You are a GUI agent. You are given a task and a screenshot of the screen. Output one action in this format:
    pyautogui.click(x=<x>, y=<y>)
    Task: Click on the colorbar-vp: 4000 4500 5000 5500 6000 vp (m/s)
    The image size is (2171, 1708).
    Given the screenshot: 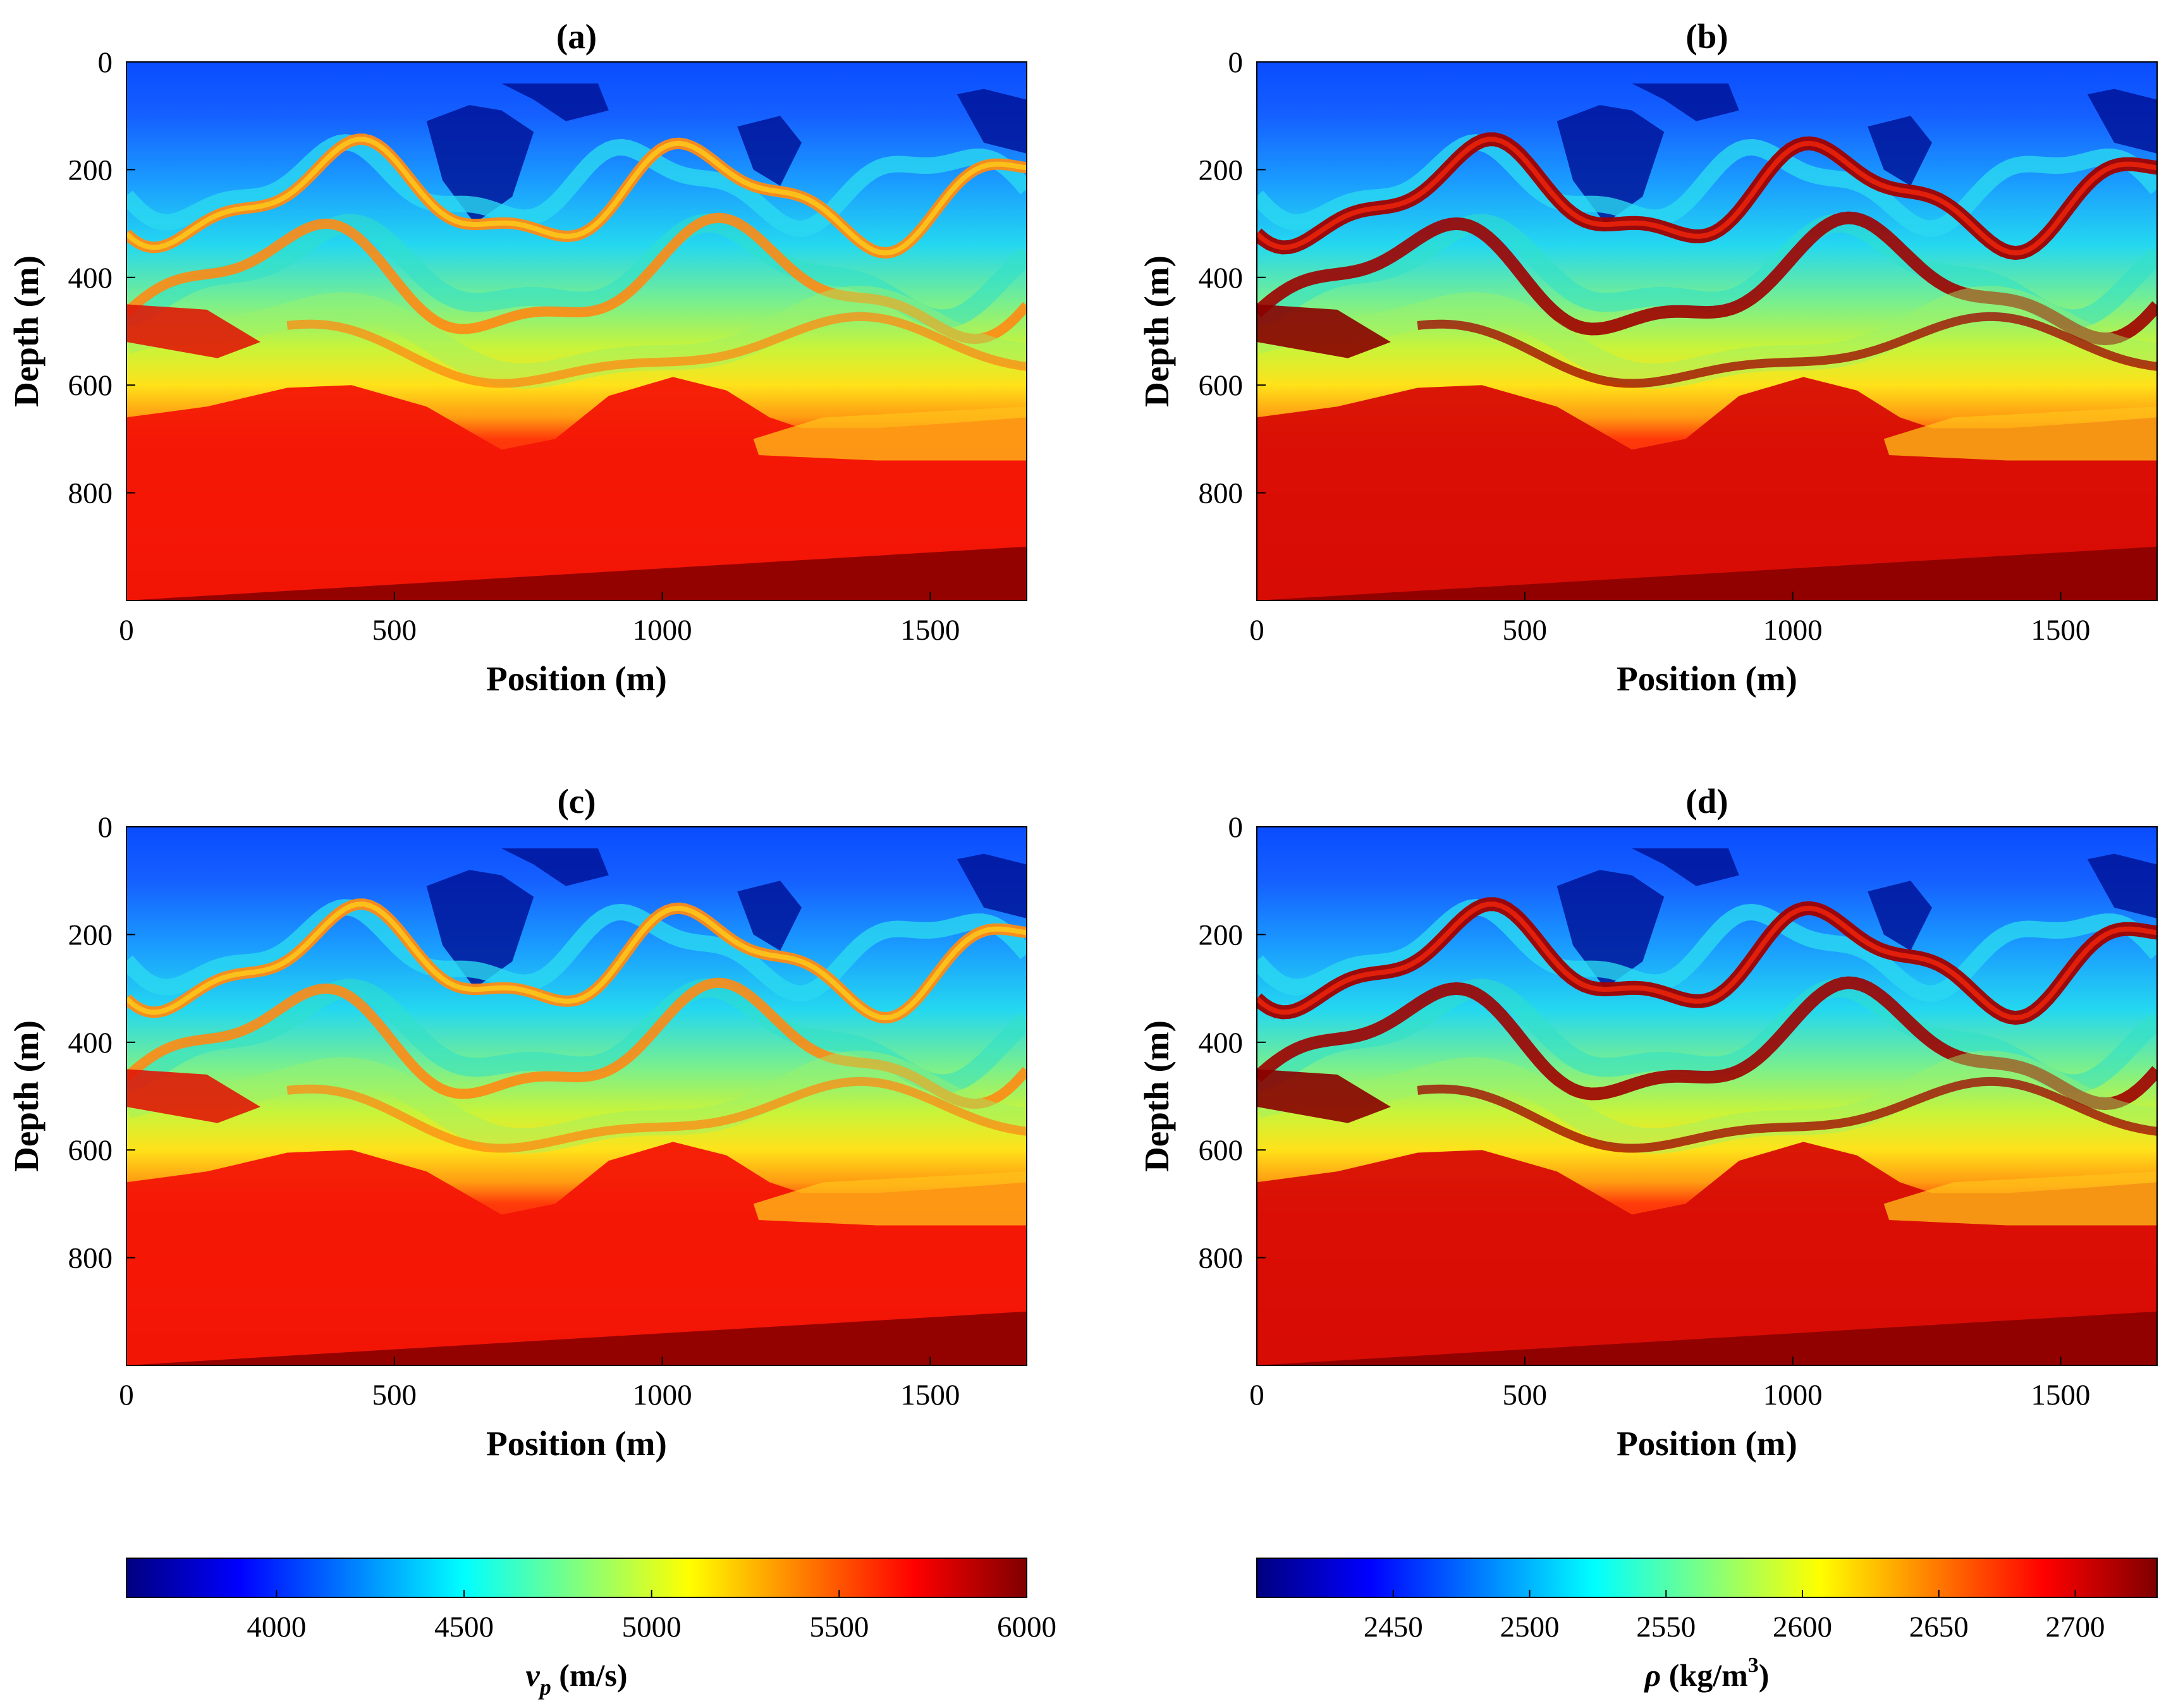 What is the action you would take?
    pyautogui.click(x=591, y=1629)
    